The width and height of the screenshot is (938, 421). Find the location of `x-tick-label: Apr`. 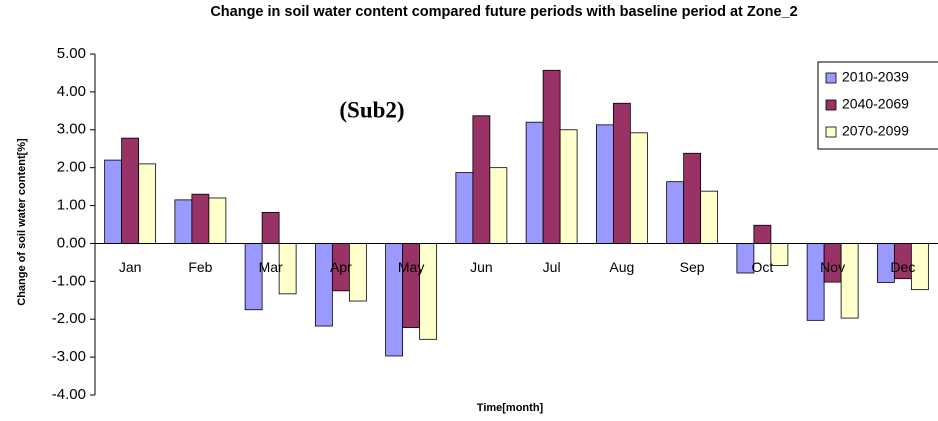

x-tick-label: Apr is located at coordinates (341, 267).